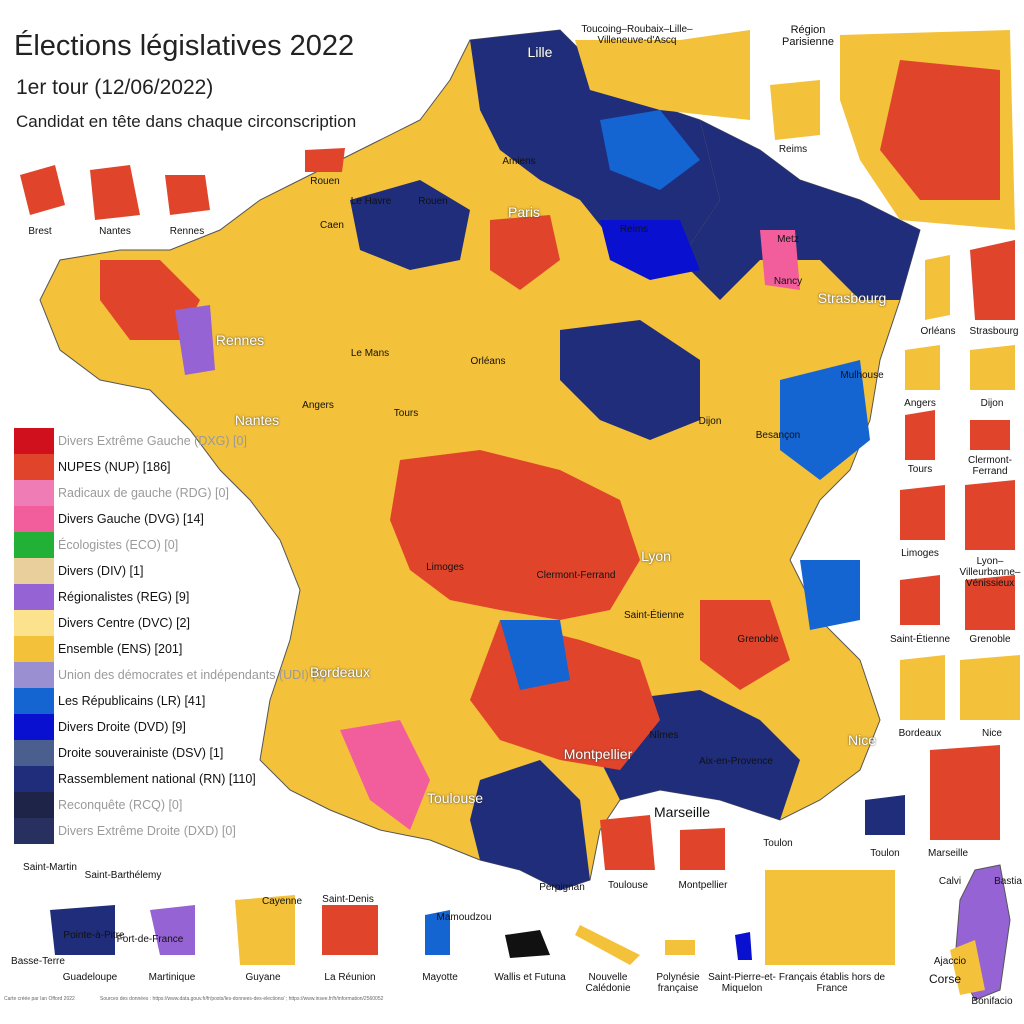 This screenshot has width=1024, height=1024. Describe the element at coordinates (990, 687) in the screenshot. I see `inset-nice` at that location.